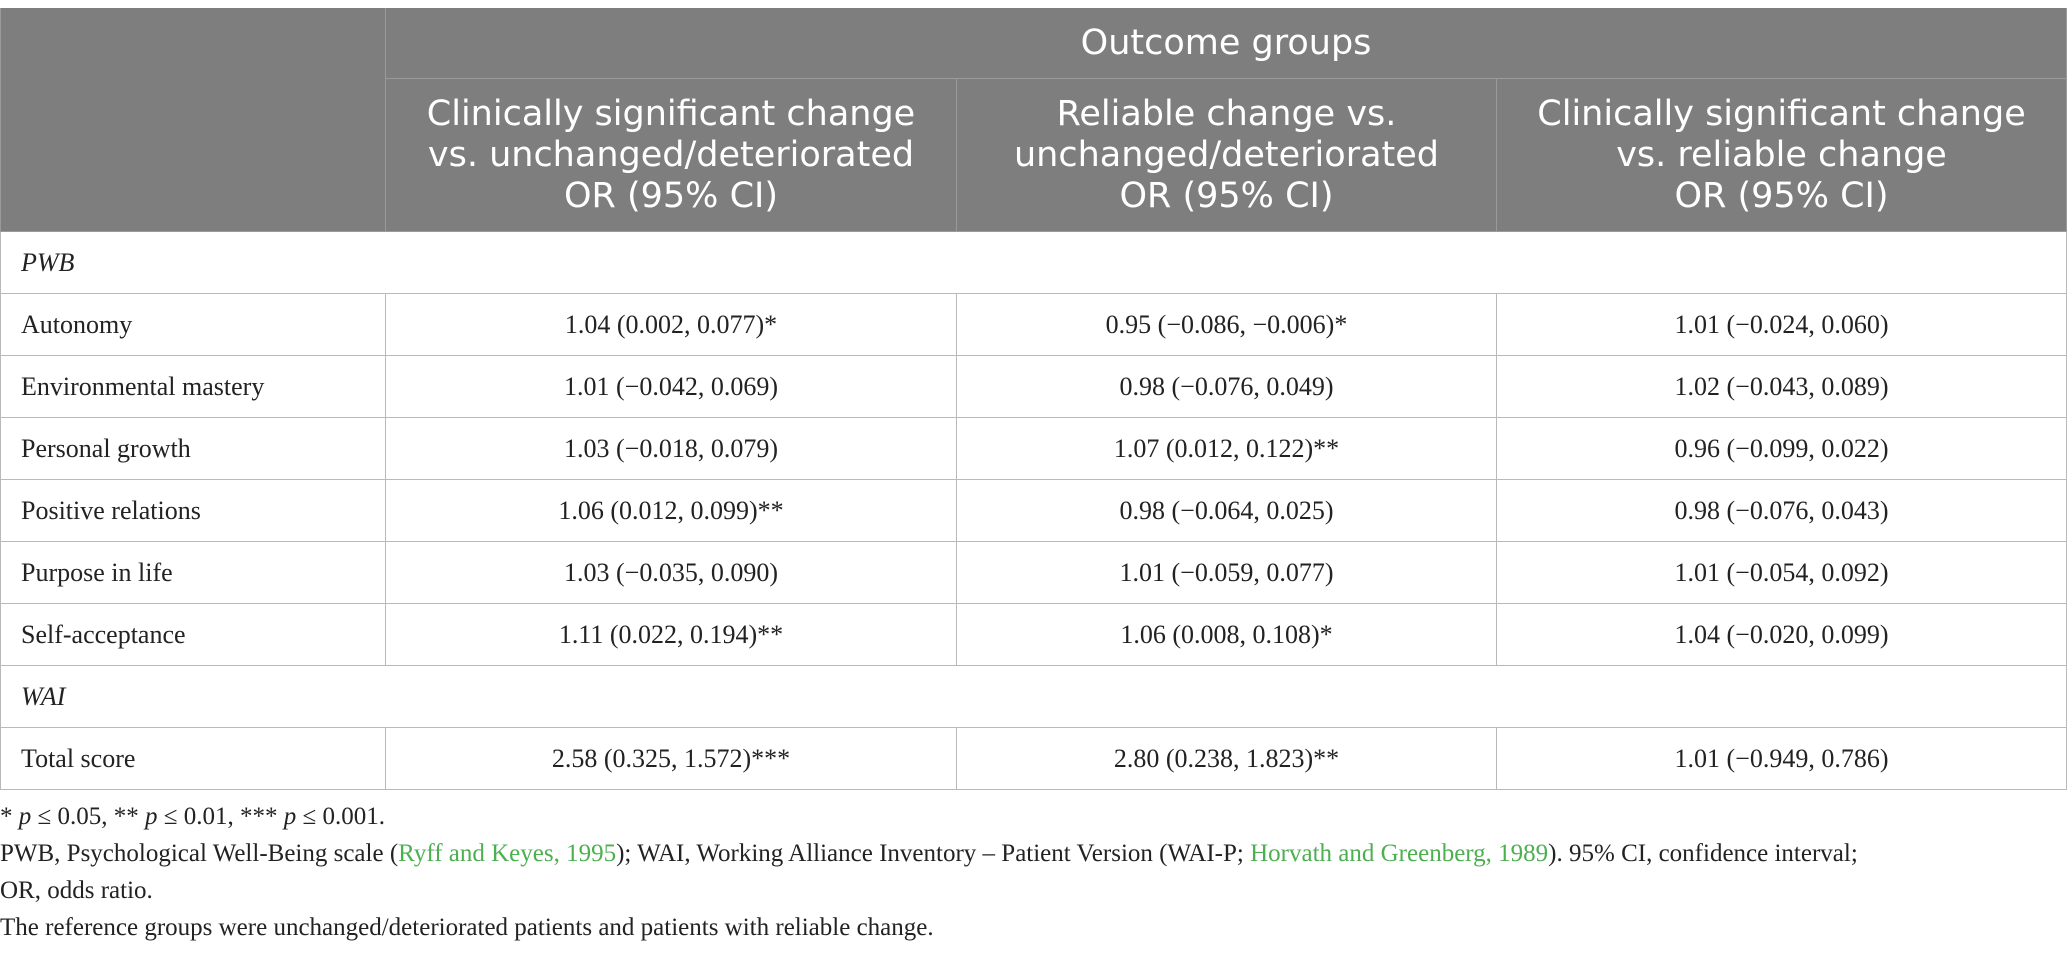  I want to click on note-text: ). 95% CI, confidence interval;, so click(1703, 853).